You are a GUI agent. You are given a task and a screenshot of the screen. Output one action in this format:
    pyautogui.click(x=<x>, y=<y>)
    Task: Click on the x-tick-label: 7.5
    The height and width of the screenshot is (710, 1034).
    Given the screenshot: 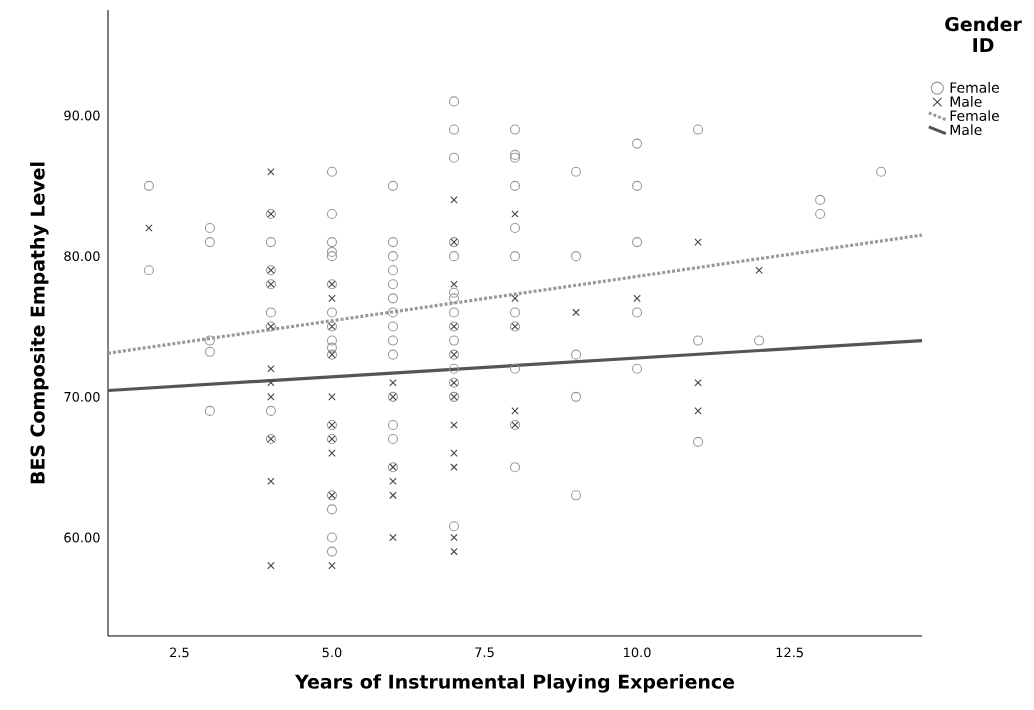 What is the action you would take?
    pyautogui.click(x=484, y=652)
    